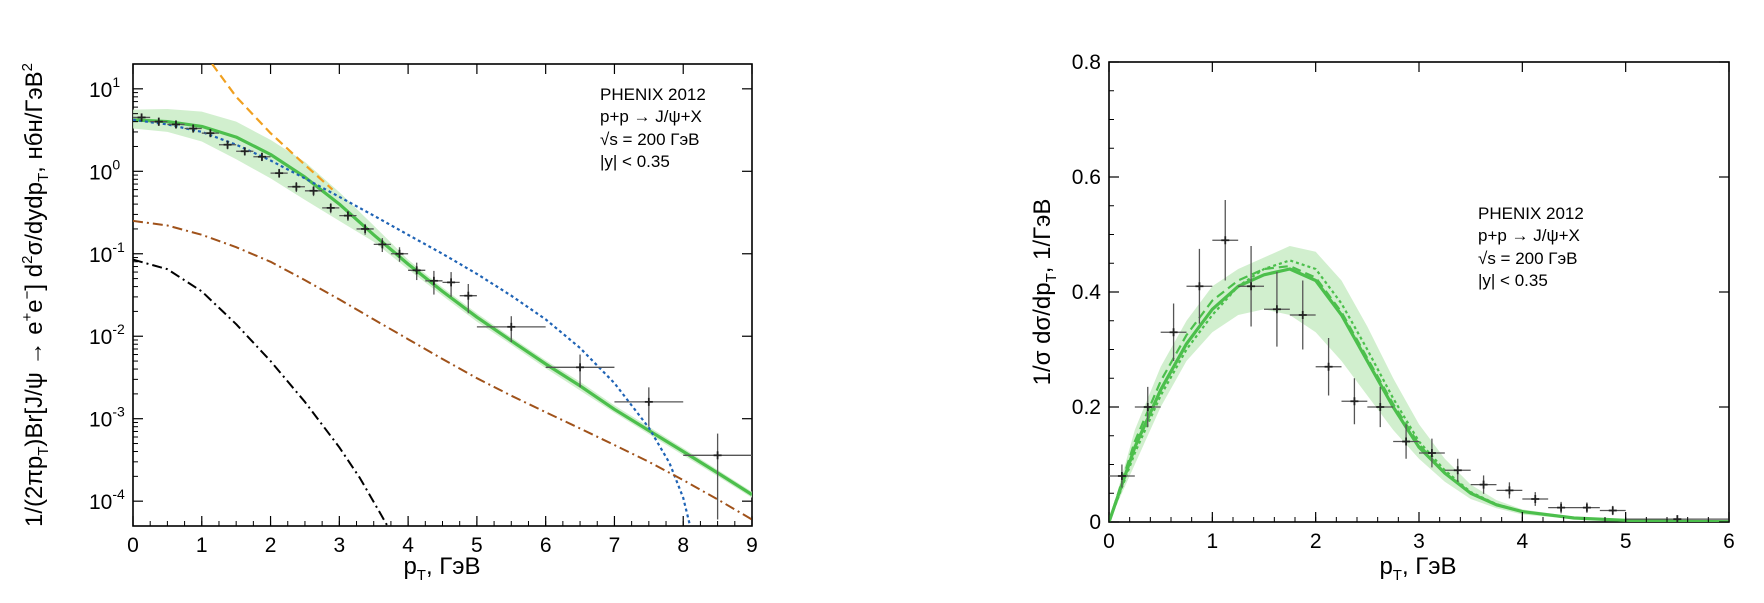 The width and height of the screenshot is (1764, 603). I want to click on right-annotation-line: p+p → J/ψ+X, so click(1529, 235).